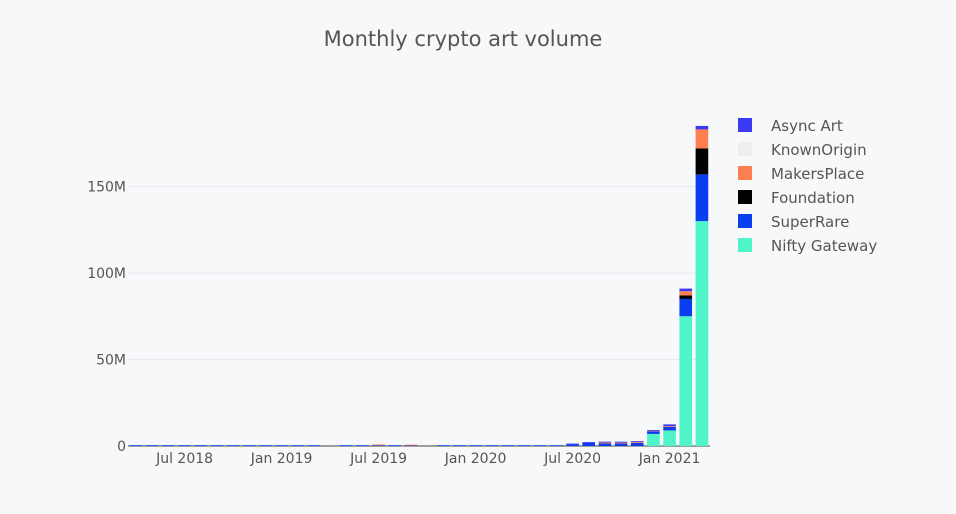 The image size is (956, 514). Describe the element at coordinates (819, 150) in the screenshot. I see `legend-label: KnownOrigin` at that location.